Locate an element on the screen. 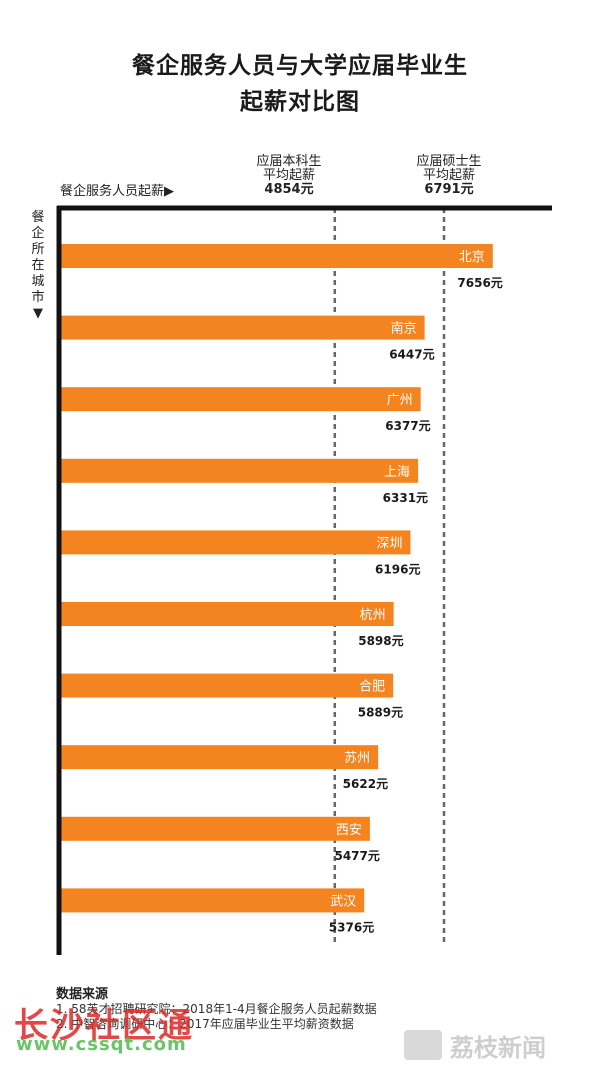 This screenshot has width=600, height=1067. sources-title: 数据来源 is located at coordinates (82, 994).